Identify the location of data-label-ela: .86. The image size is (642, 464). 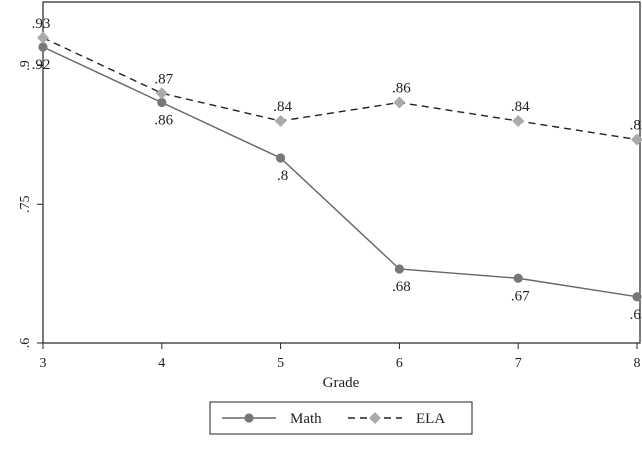
(401, 89).